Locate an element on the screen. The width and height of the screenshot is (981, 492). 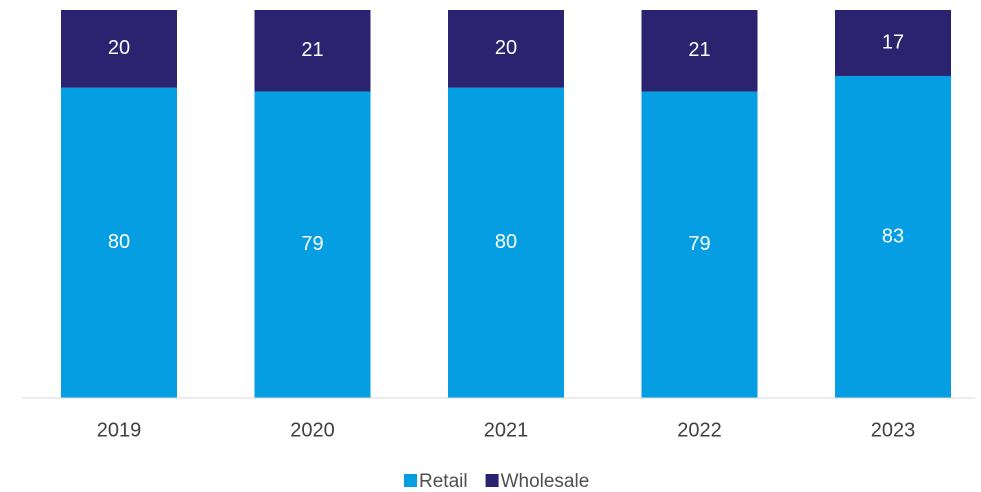
x-tick-label: 2020 is located at coordinates (312, 430).